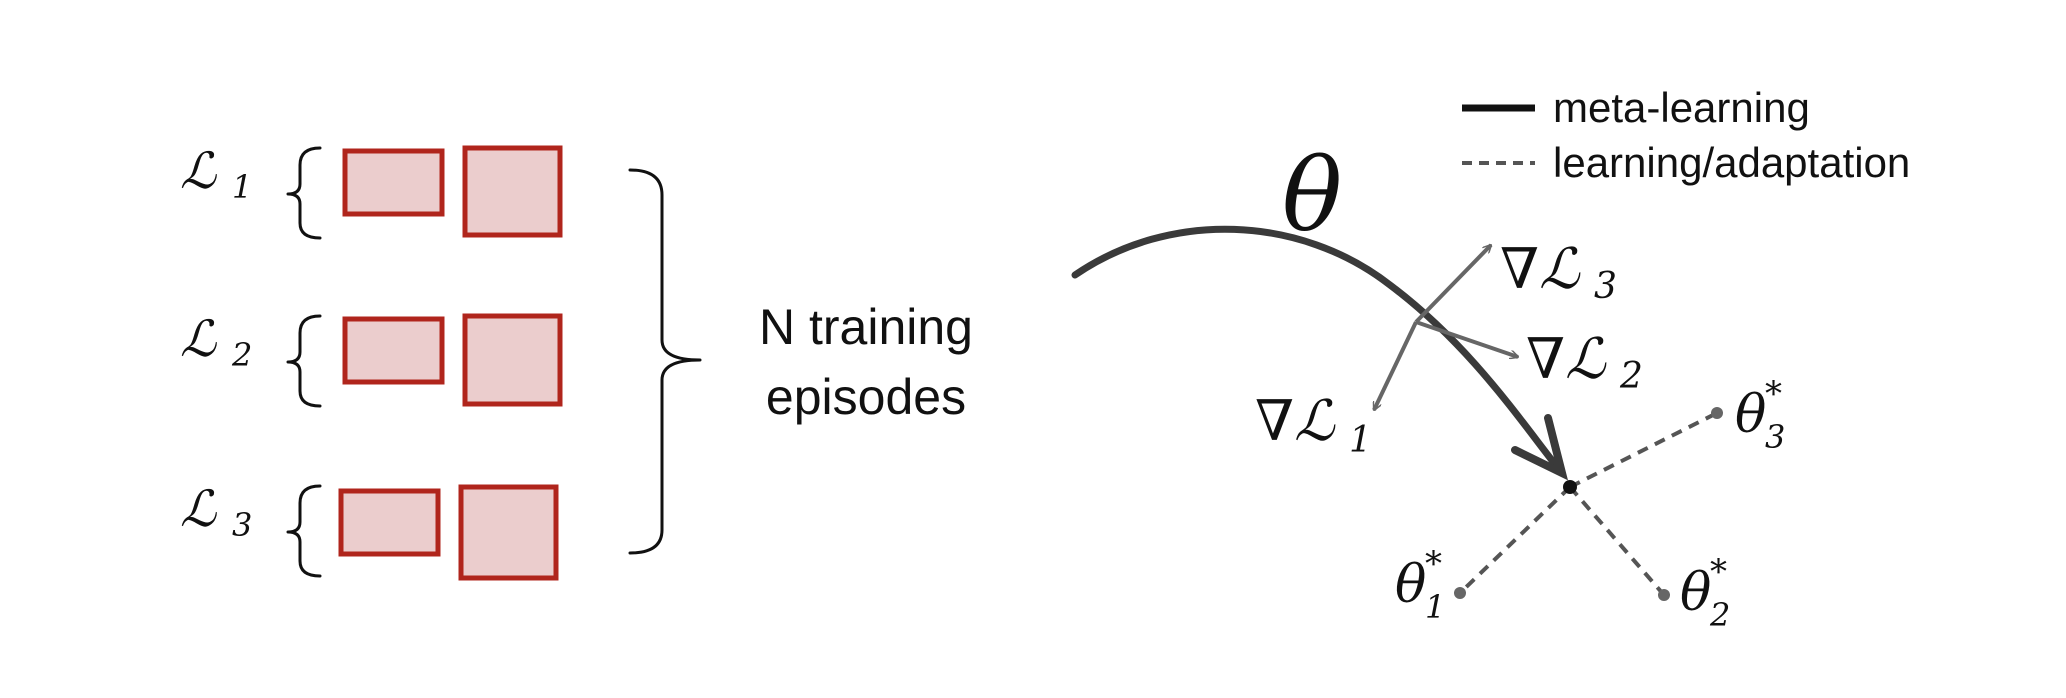  Describe the element at coordinates (1775, 437) in the screenshot. I see `optimum-3-subscript: 3` at that location.